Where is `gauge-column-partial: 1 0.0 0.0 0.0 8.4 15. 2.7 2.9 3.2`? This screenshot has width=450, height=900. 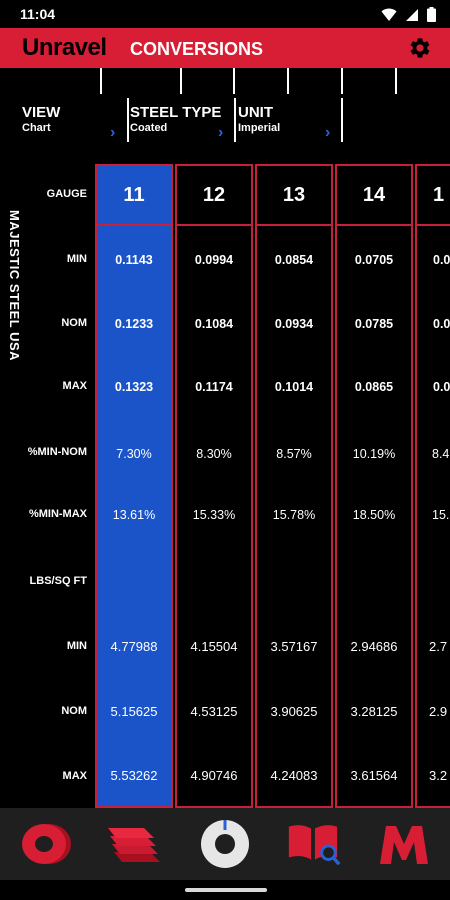 gauge-column-partial: 1 0.0 0.0 0.0 8.4 15. 2.7 2.9 3.2 is located at coordinates (432, 486).